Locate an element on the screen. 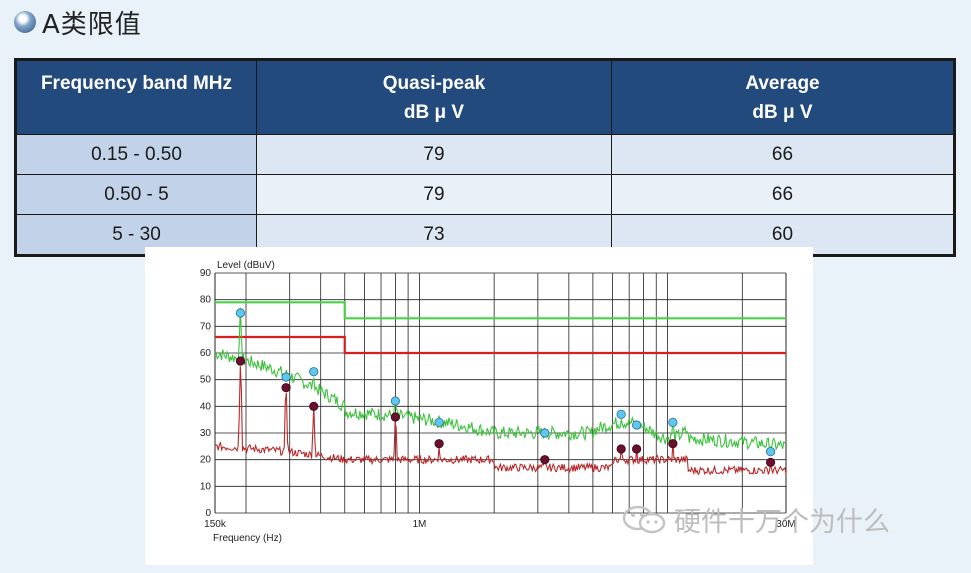 The height and width of the screenshot is (573, 971). x-tick-label: 1M is located at coordinates (419, 524).